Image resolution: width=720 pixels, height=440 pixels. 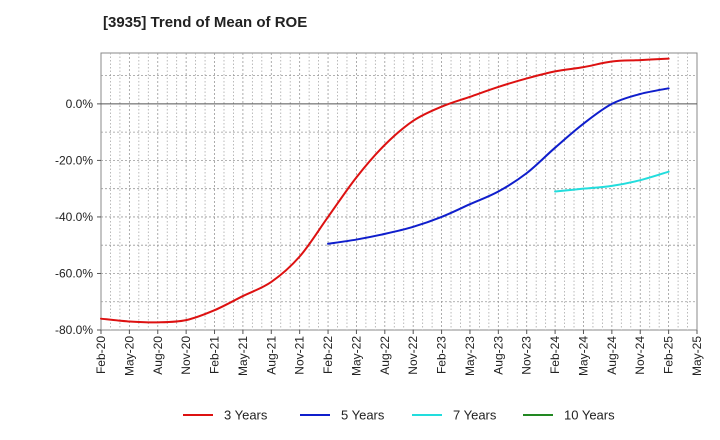 What do you see at coordinates (669, 355) in the screenshot?
I see `x-tick-label: Feb-25` at bounding box center [669, 355].